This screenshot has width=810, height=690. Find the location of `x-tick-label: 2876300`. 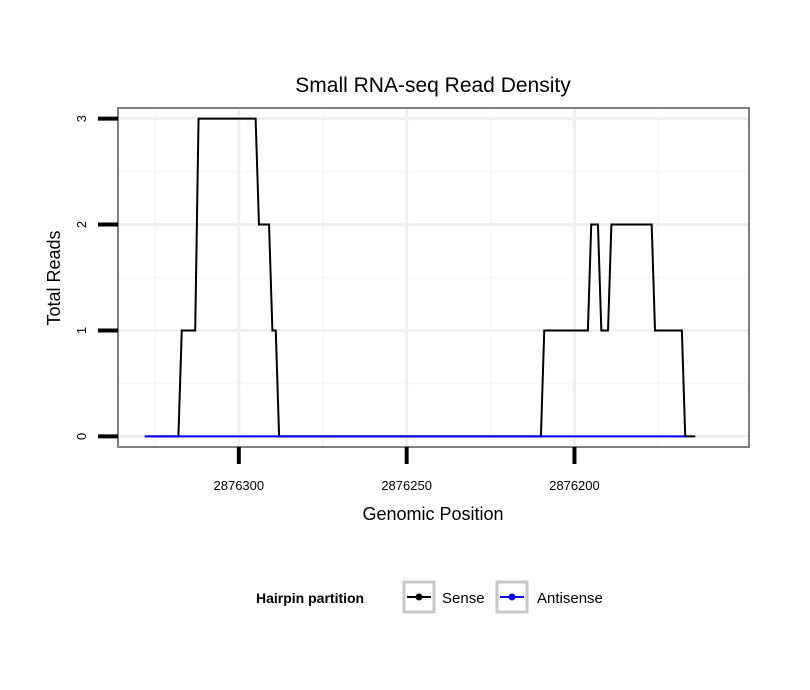

x-tick-label: 2876300 is located at coordinates (239, 485).